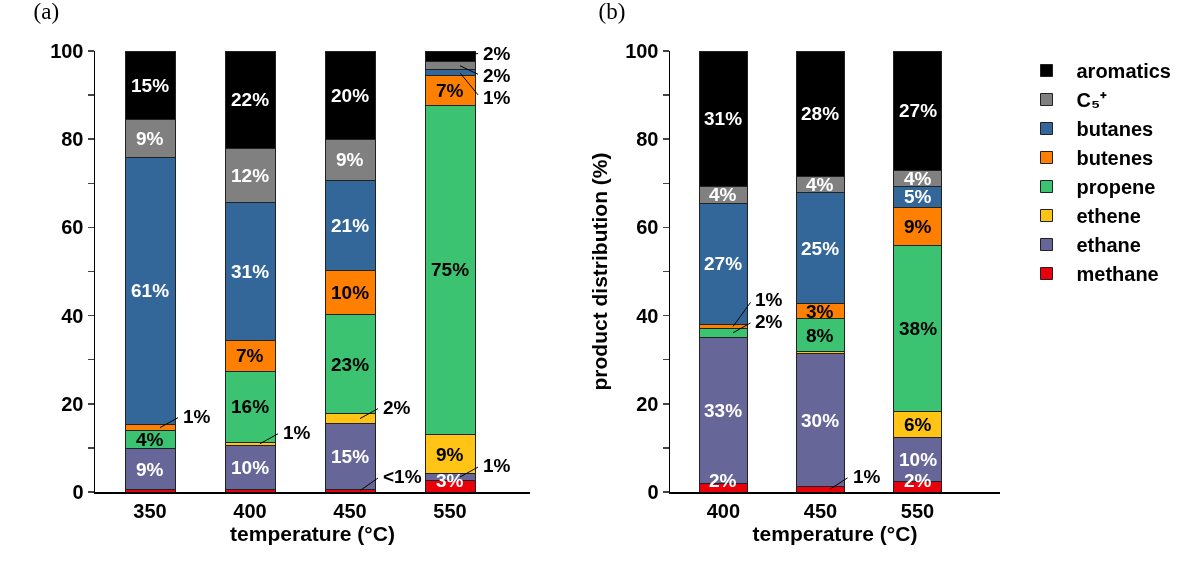 This screenshot has width=1202, height=565. Describe the element at coordinates (1115, 158) in the screenshot. I see `legend-label: butenes` at that location.